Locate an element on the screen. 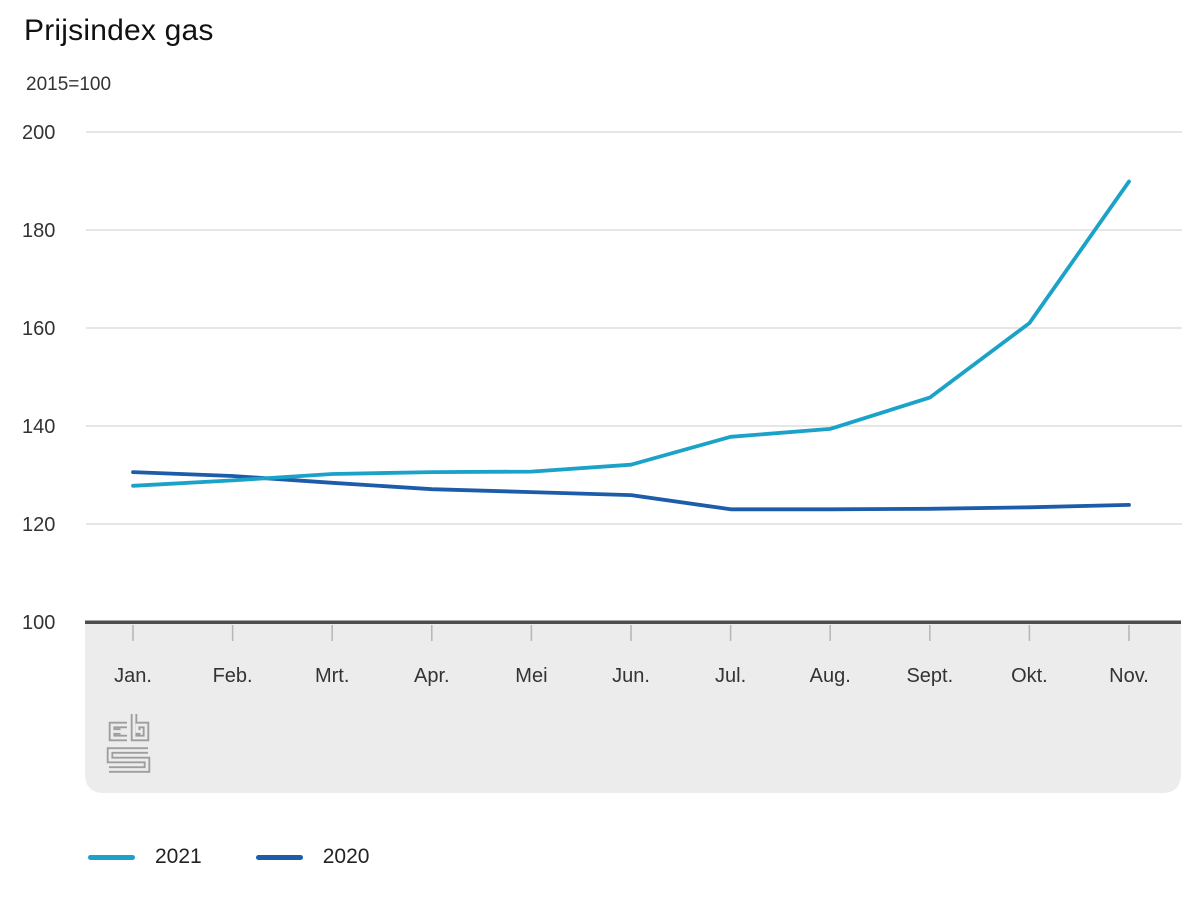 This screenshot has height=900, width=1200. series-line-2020 is located at coordinates (631, 491).